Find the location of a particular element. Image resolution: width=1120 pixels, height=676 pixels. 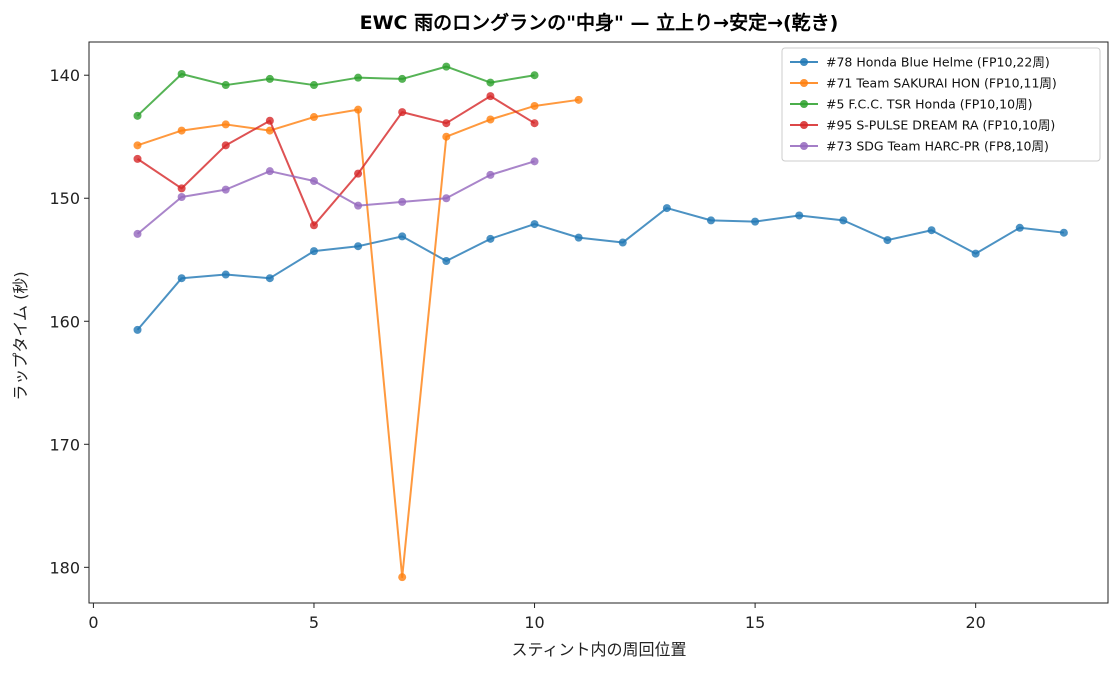

legend-label: #71 Team SAKURAI HON (FP10,11周) is located at coordinates (941, 83).